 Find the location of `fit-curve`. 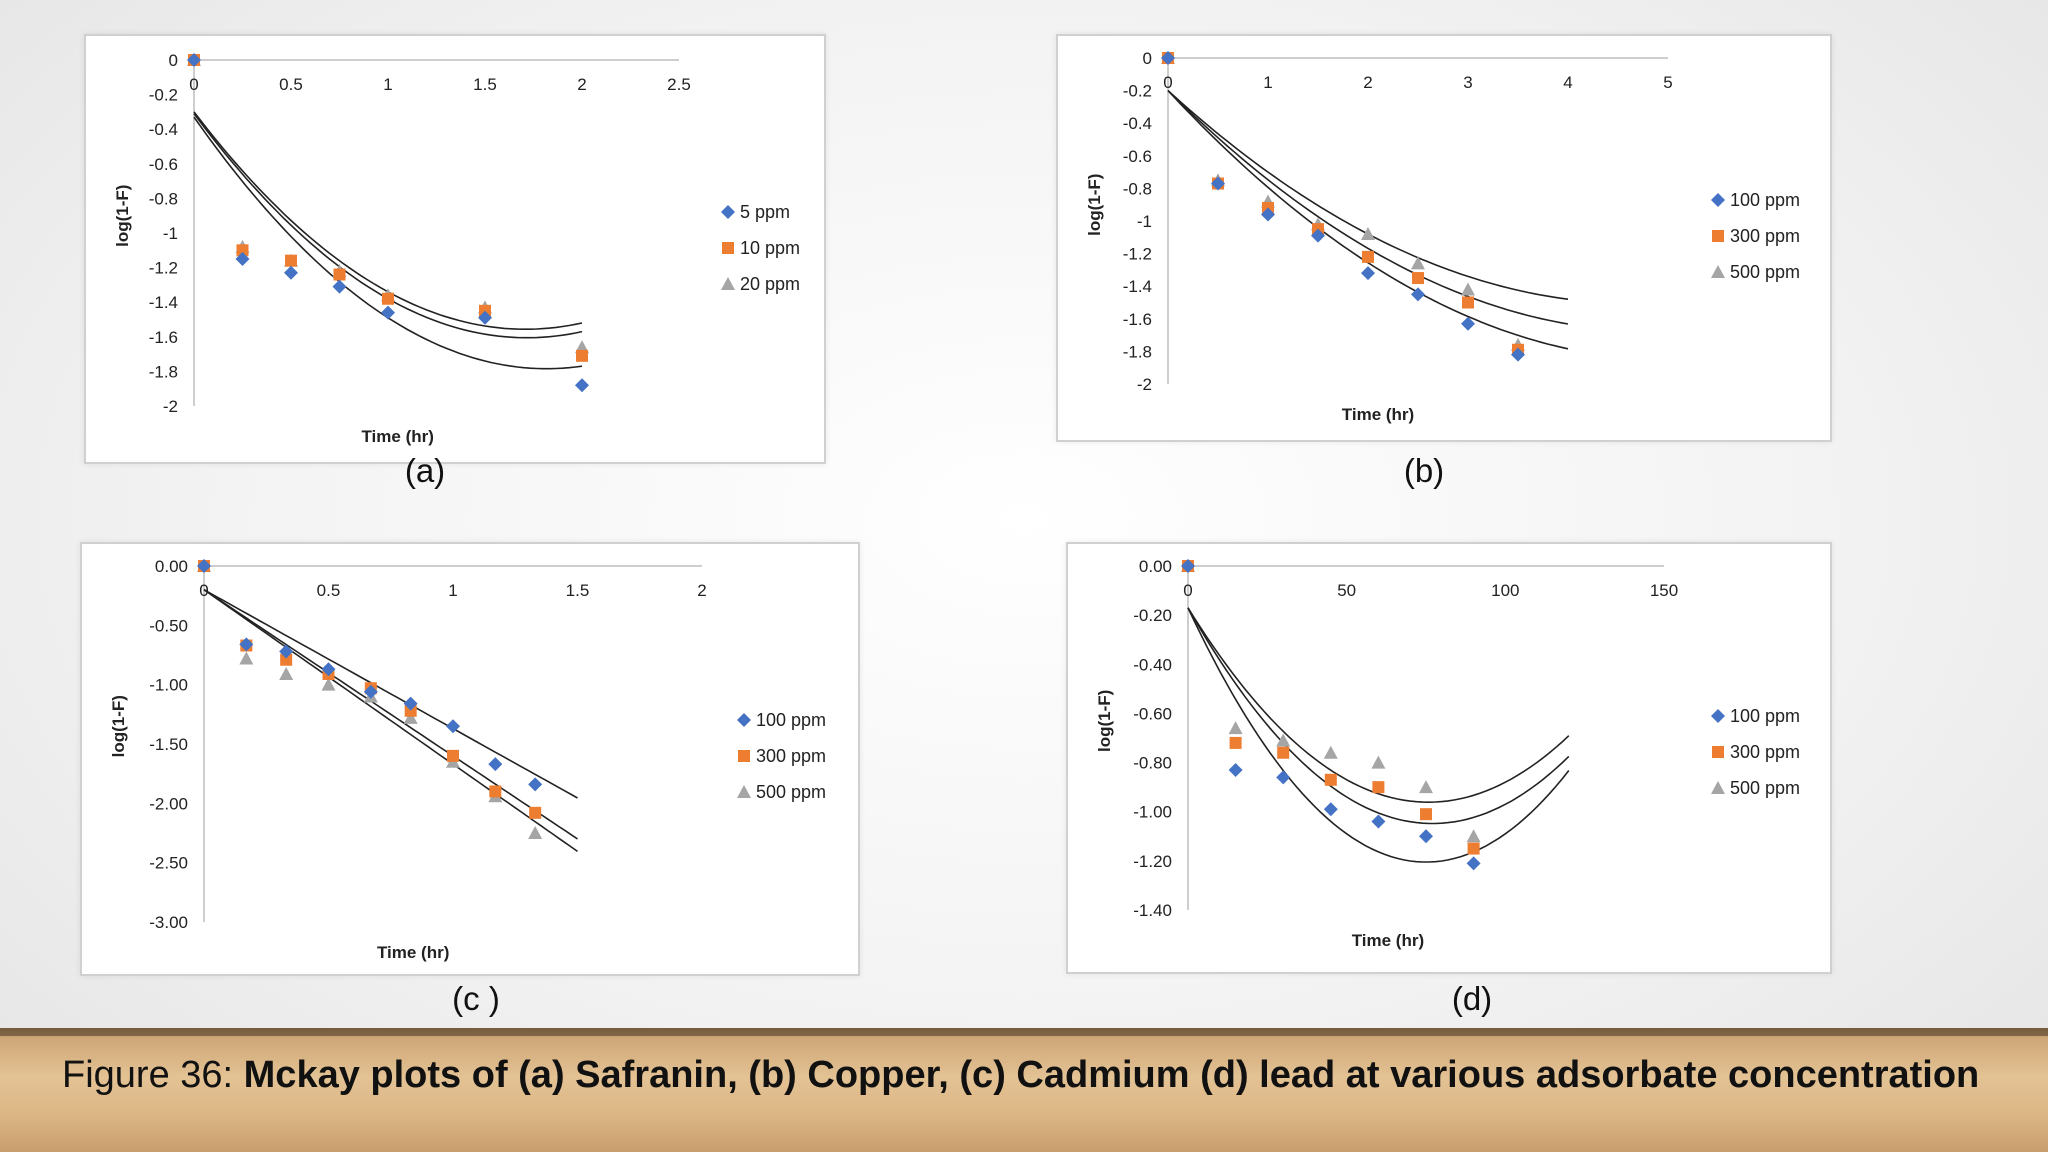

fit-curve is located at coordinates (390, 721).